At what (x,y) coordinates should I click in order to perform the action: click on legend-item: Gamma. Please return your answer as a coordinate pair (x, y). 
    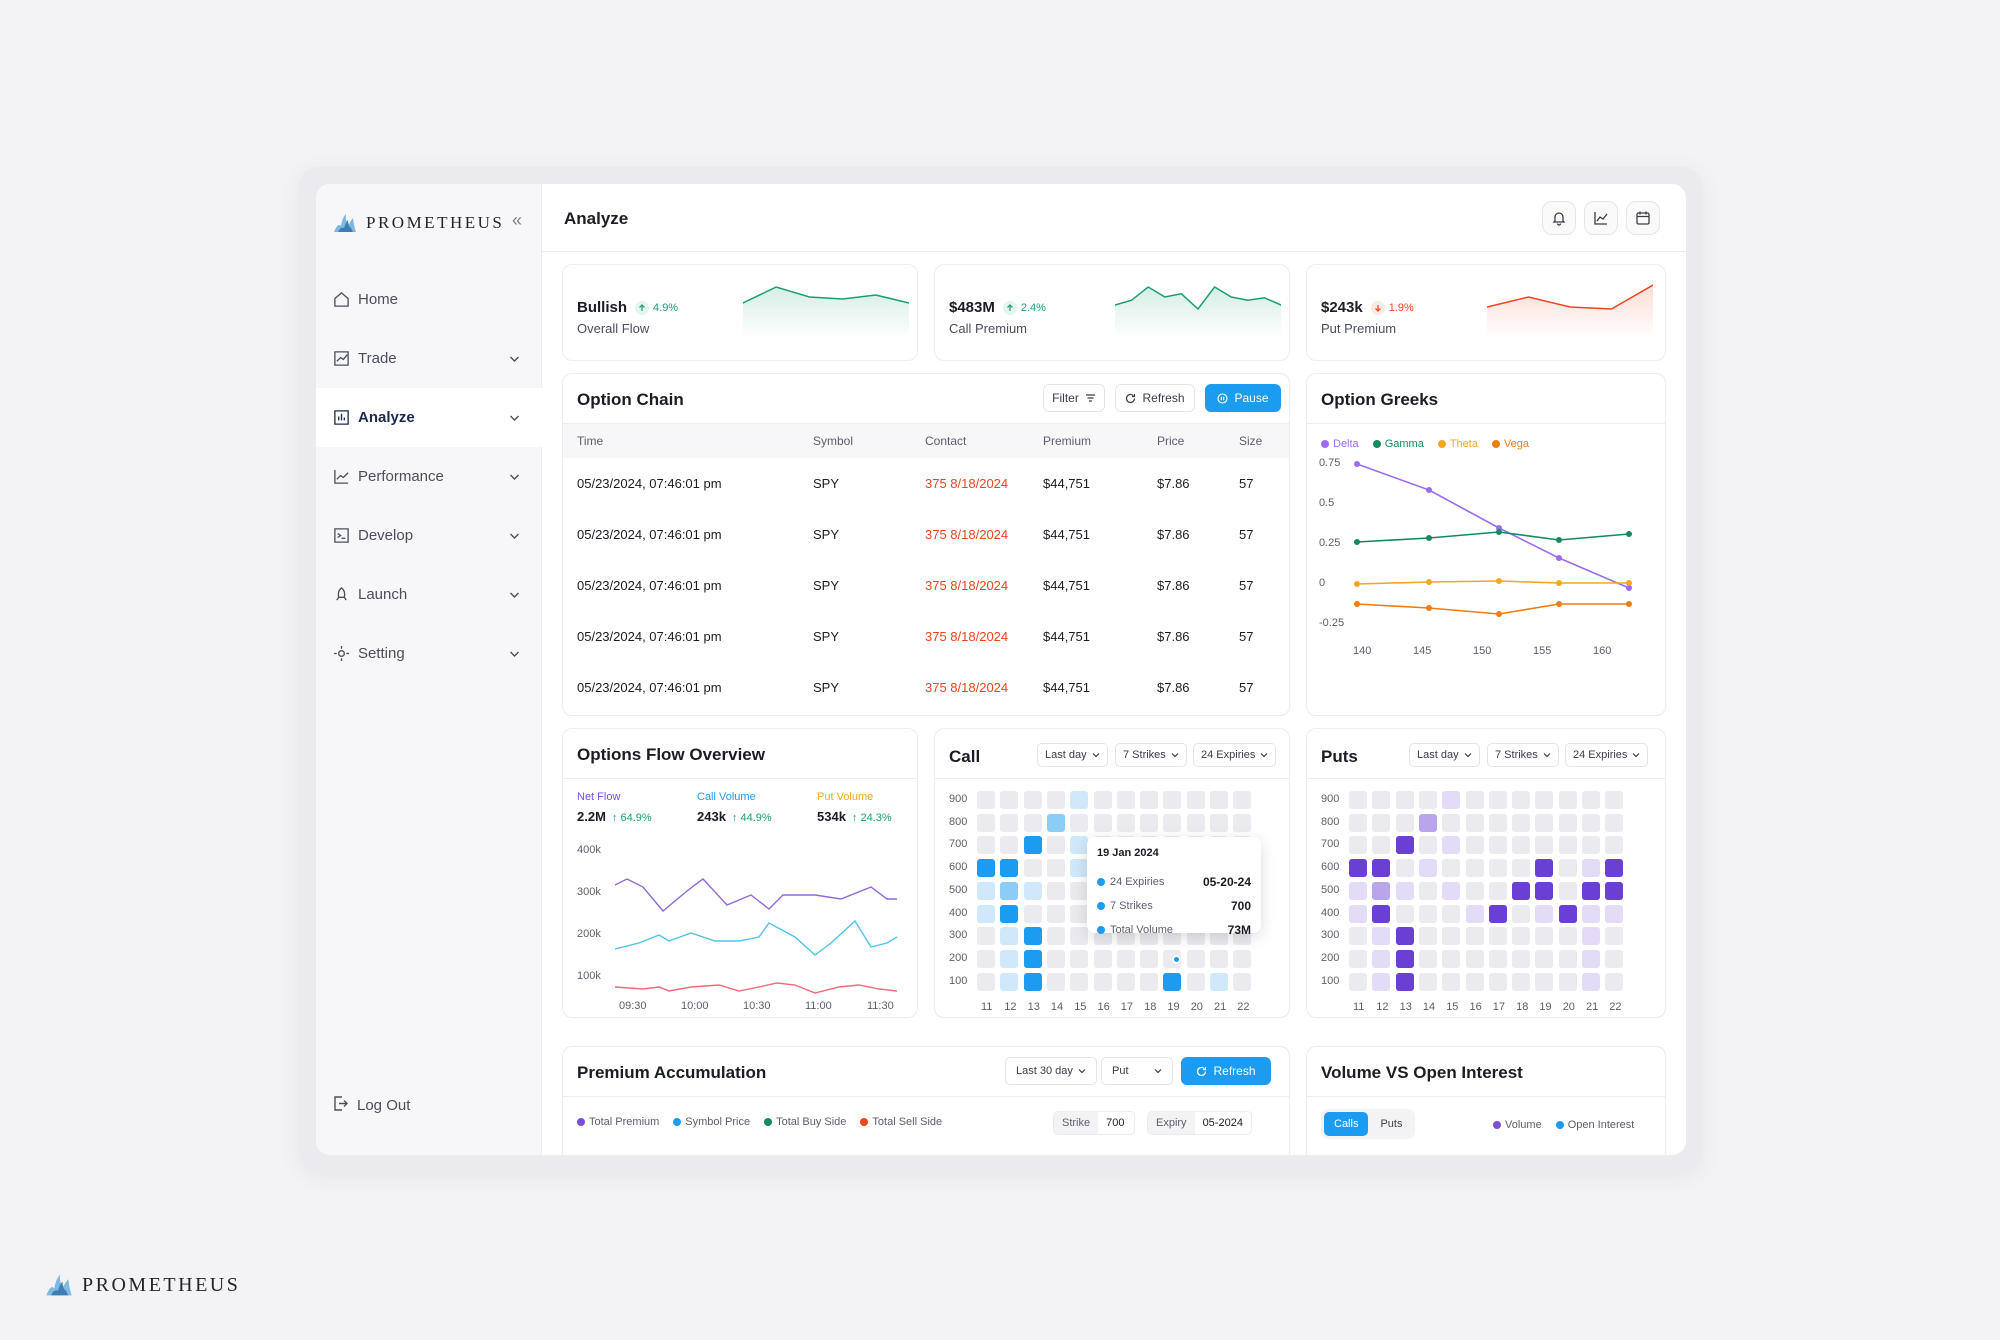
    Looking at the image, I should click on (1398, 444).